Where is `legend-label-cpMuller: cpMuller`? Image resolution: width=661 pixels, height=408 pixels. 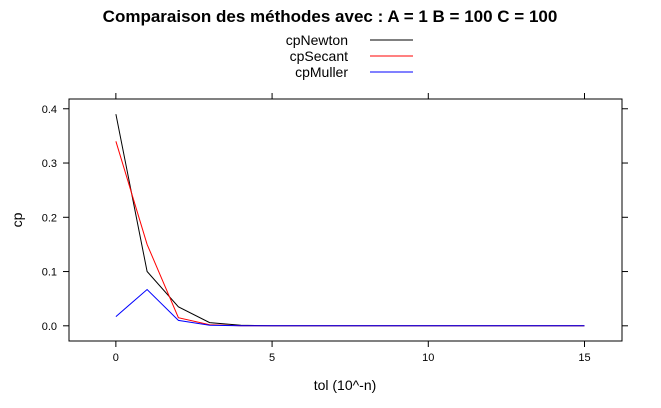 legend-label-cpMuller: cpMuller is located at coordinates (321, 72).